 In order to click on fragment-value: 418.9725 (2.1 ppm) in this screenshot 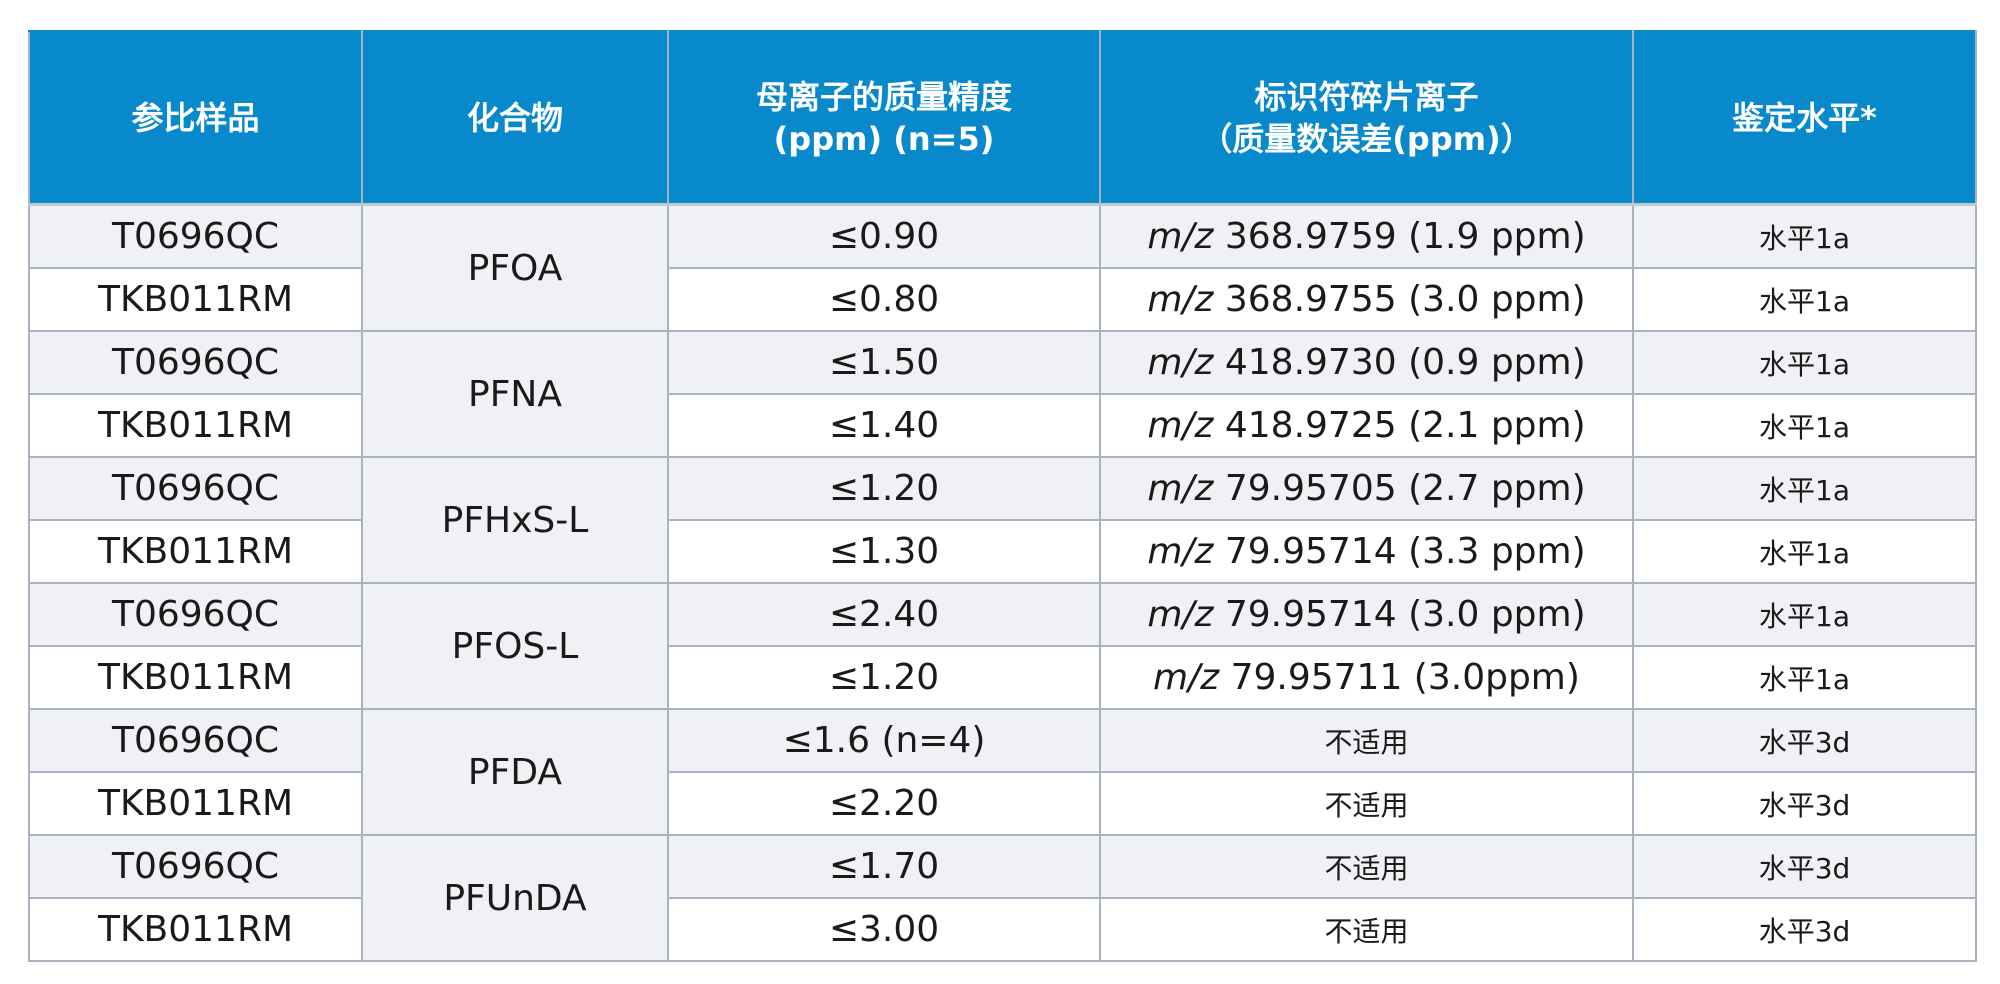, I will do `click(1405, 425)`.